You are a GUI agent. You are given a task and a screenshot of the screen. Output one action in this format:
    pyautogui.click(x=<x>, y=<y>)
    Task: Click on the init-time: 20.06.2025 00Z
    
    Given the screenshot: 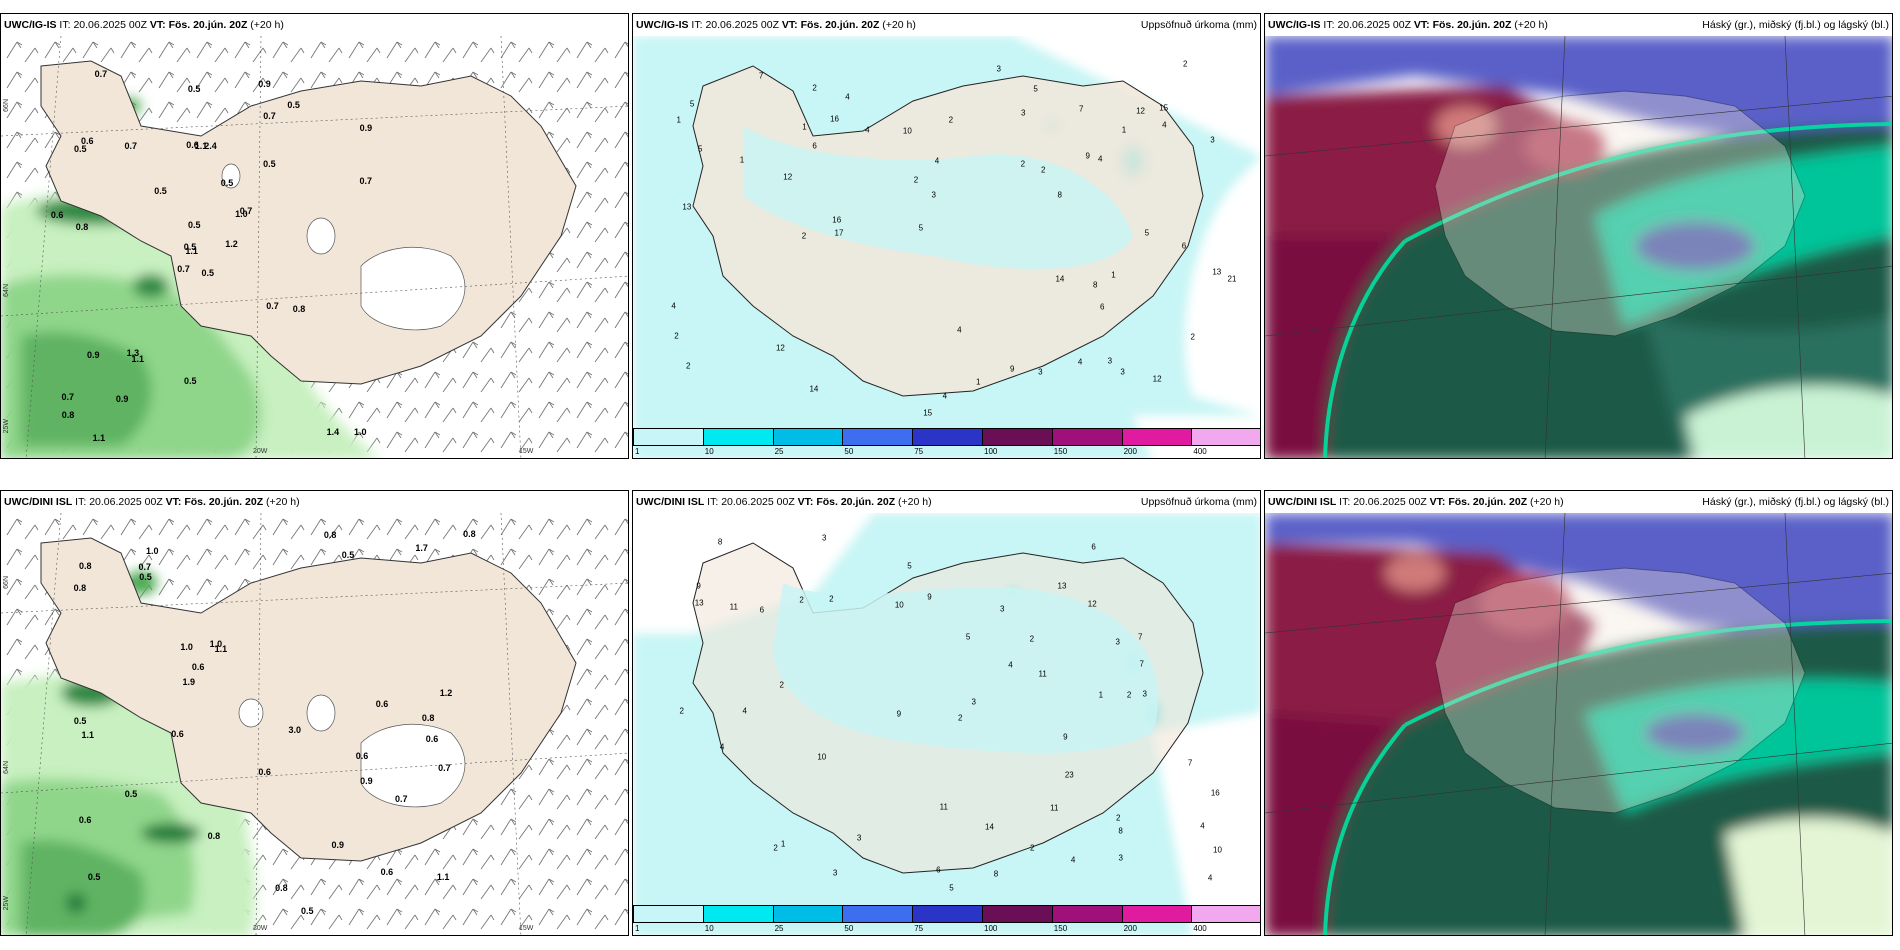 What is the action you would take?
    pyautogui.click(x=1374, y=25)
    